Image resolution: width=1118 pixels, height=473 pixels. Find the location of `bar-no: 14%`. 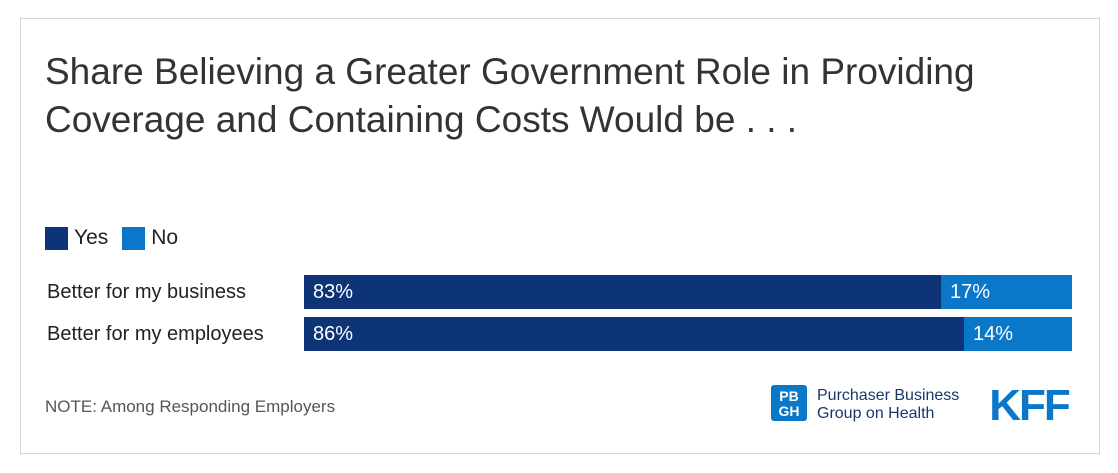

bar-no: 14% is located at coordinates (1018, 334).